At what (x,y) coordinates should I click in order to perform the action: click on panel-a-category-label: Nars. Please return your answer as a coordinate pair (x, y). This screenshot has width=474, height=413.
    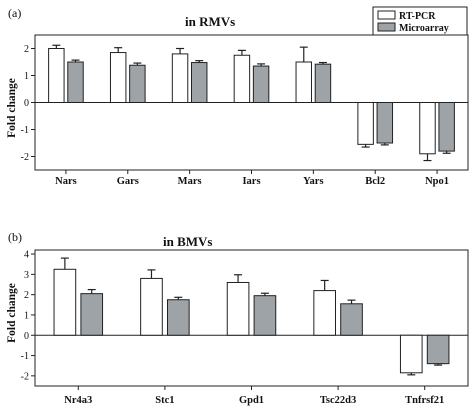
    Looking at the image, I should click on (66, 181).